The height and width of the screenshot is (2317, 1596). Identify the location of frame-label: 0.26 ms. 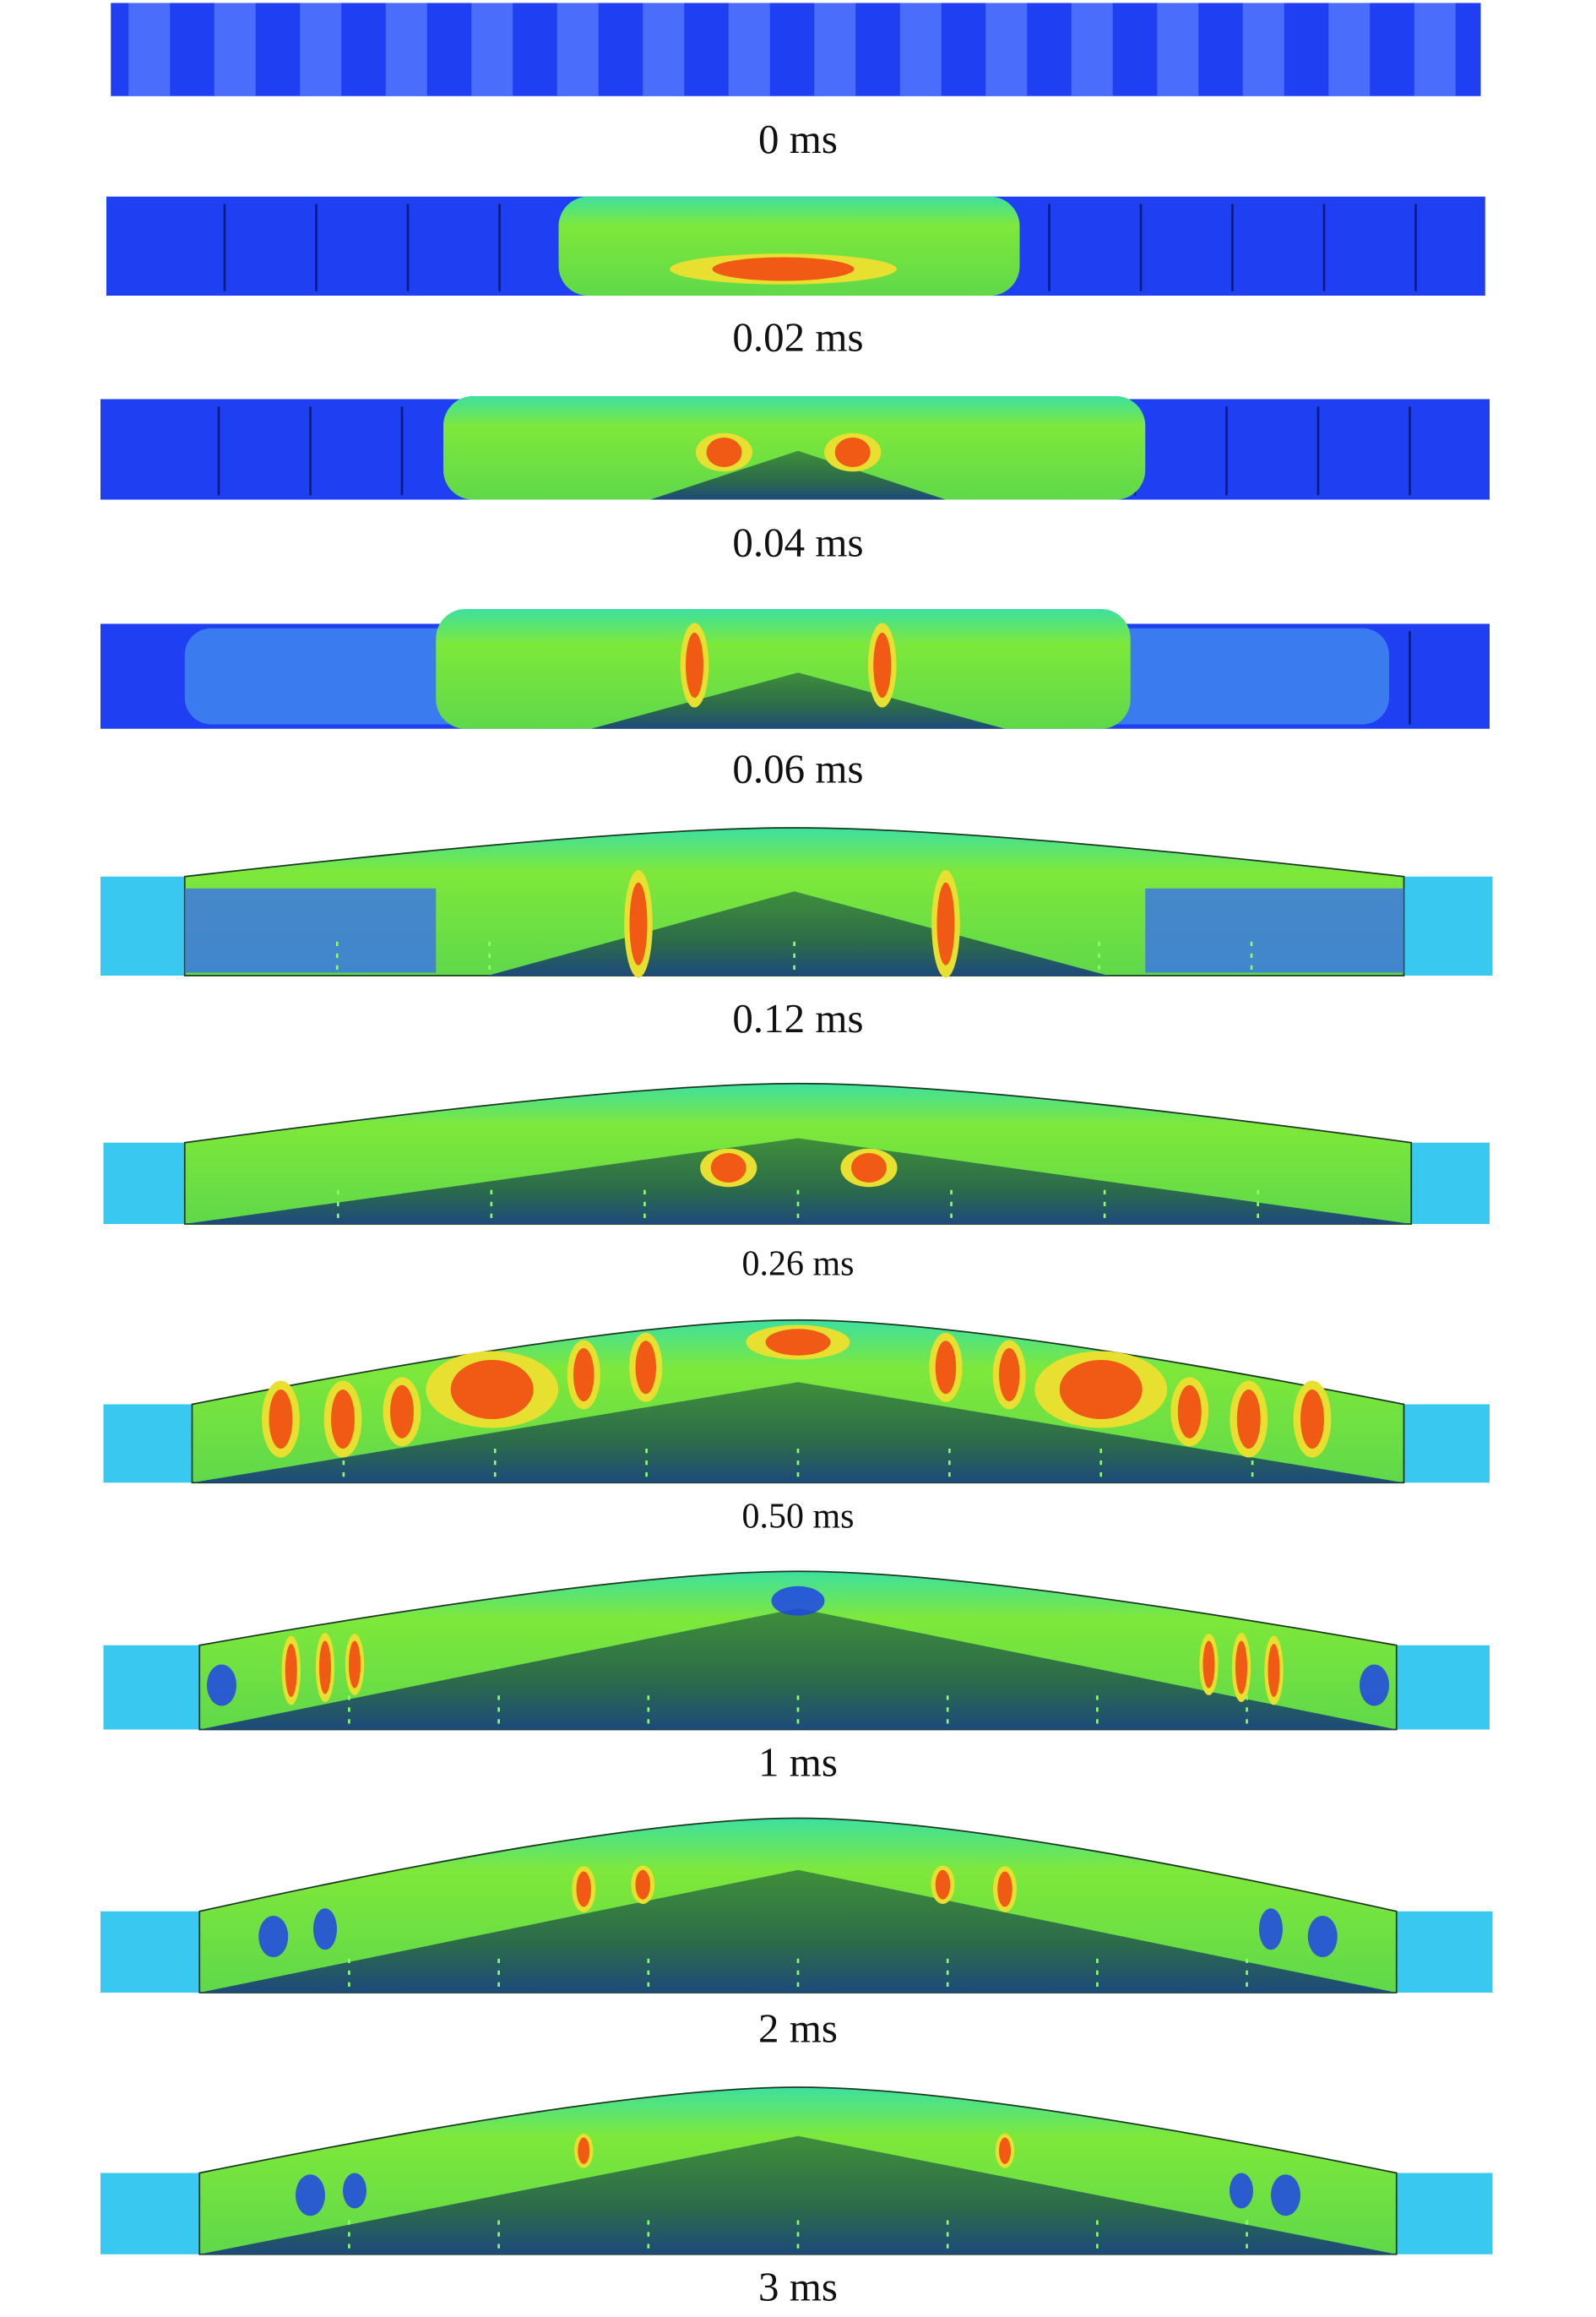
(798, 1263).